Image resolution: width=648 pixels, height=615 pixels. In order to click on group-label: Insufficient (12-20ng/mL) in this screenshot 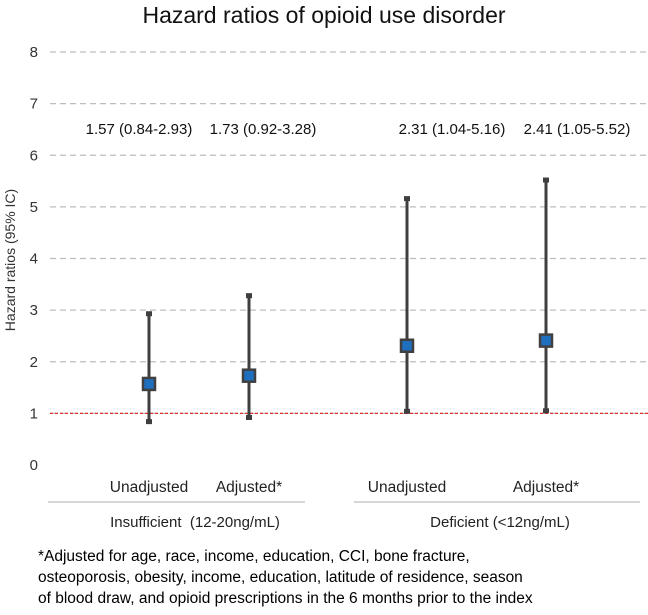, I will do `click(195, 522)`.